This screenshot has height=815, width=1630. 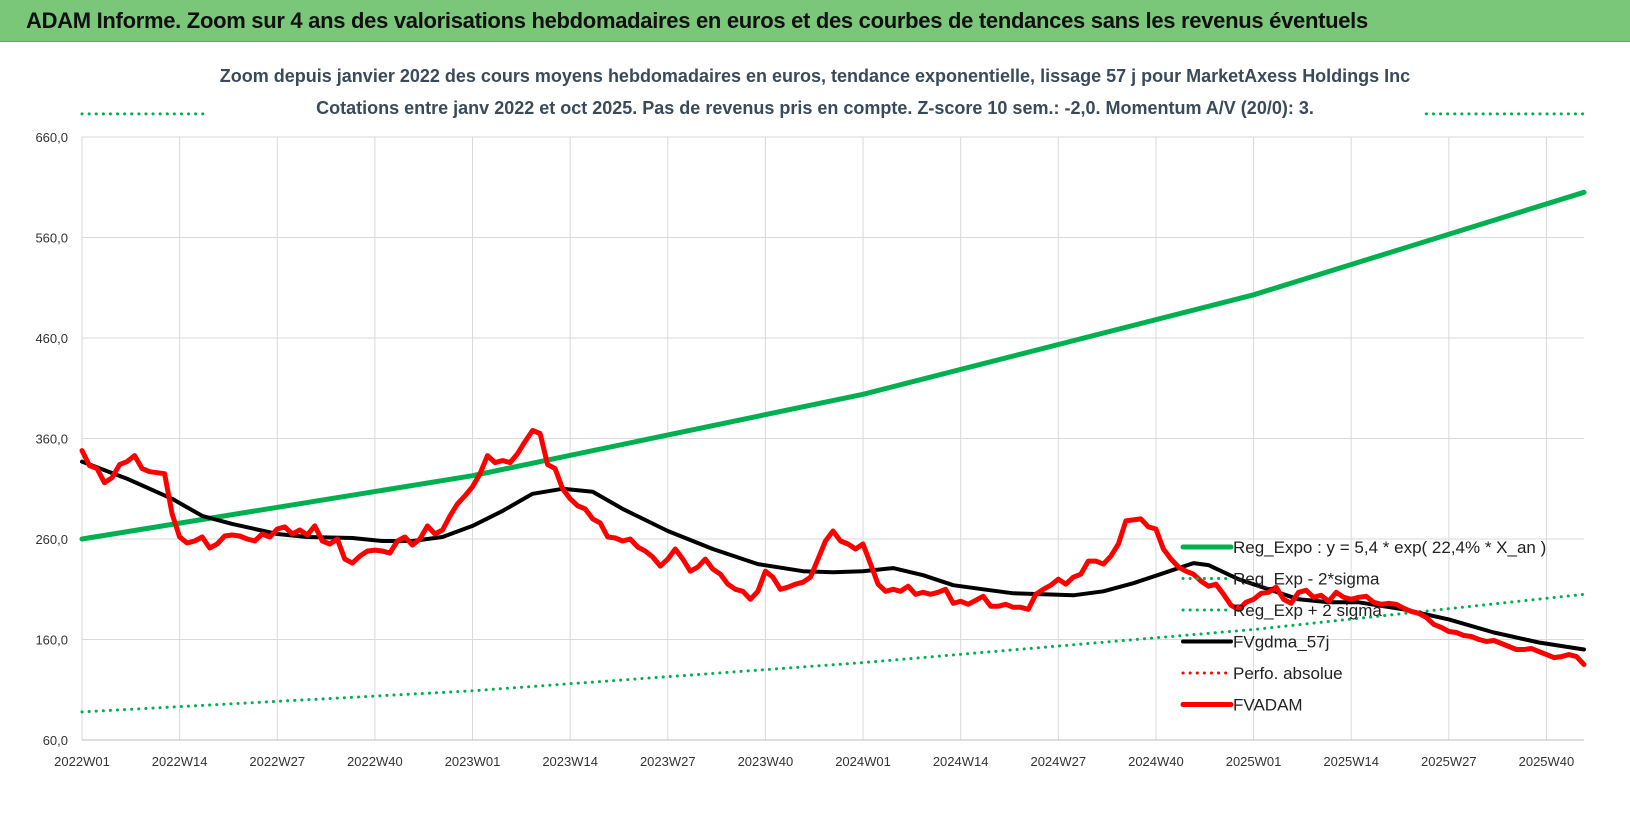 I want to click on x-tick-label: 2022W14, so click(x=180, y=761).